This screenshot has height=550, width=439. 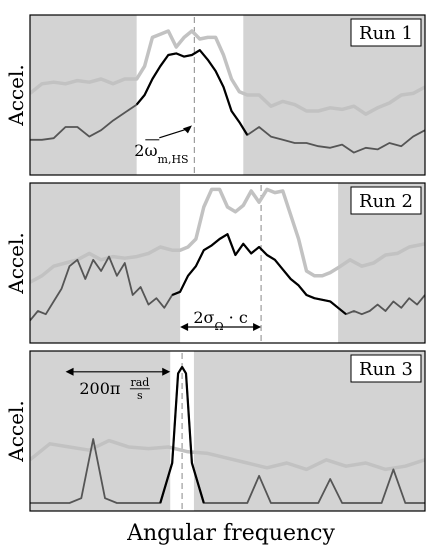 I want to click on annotation-arrow, so click(x=174, y=133).